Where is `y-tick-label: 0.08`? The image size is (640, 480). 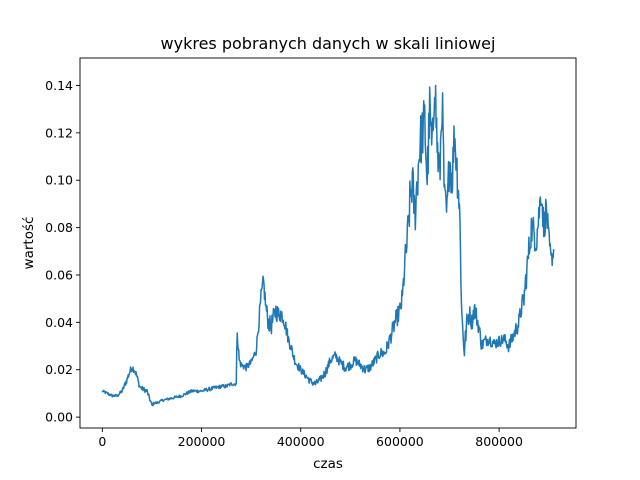
y-tick-label: 0.08 is located at coordinates (59, 227).